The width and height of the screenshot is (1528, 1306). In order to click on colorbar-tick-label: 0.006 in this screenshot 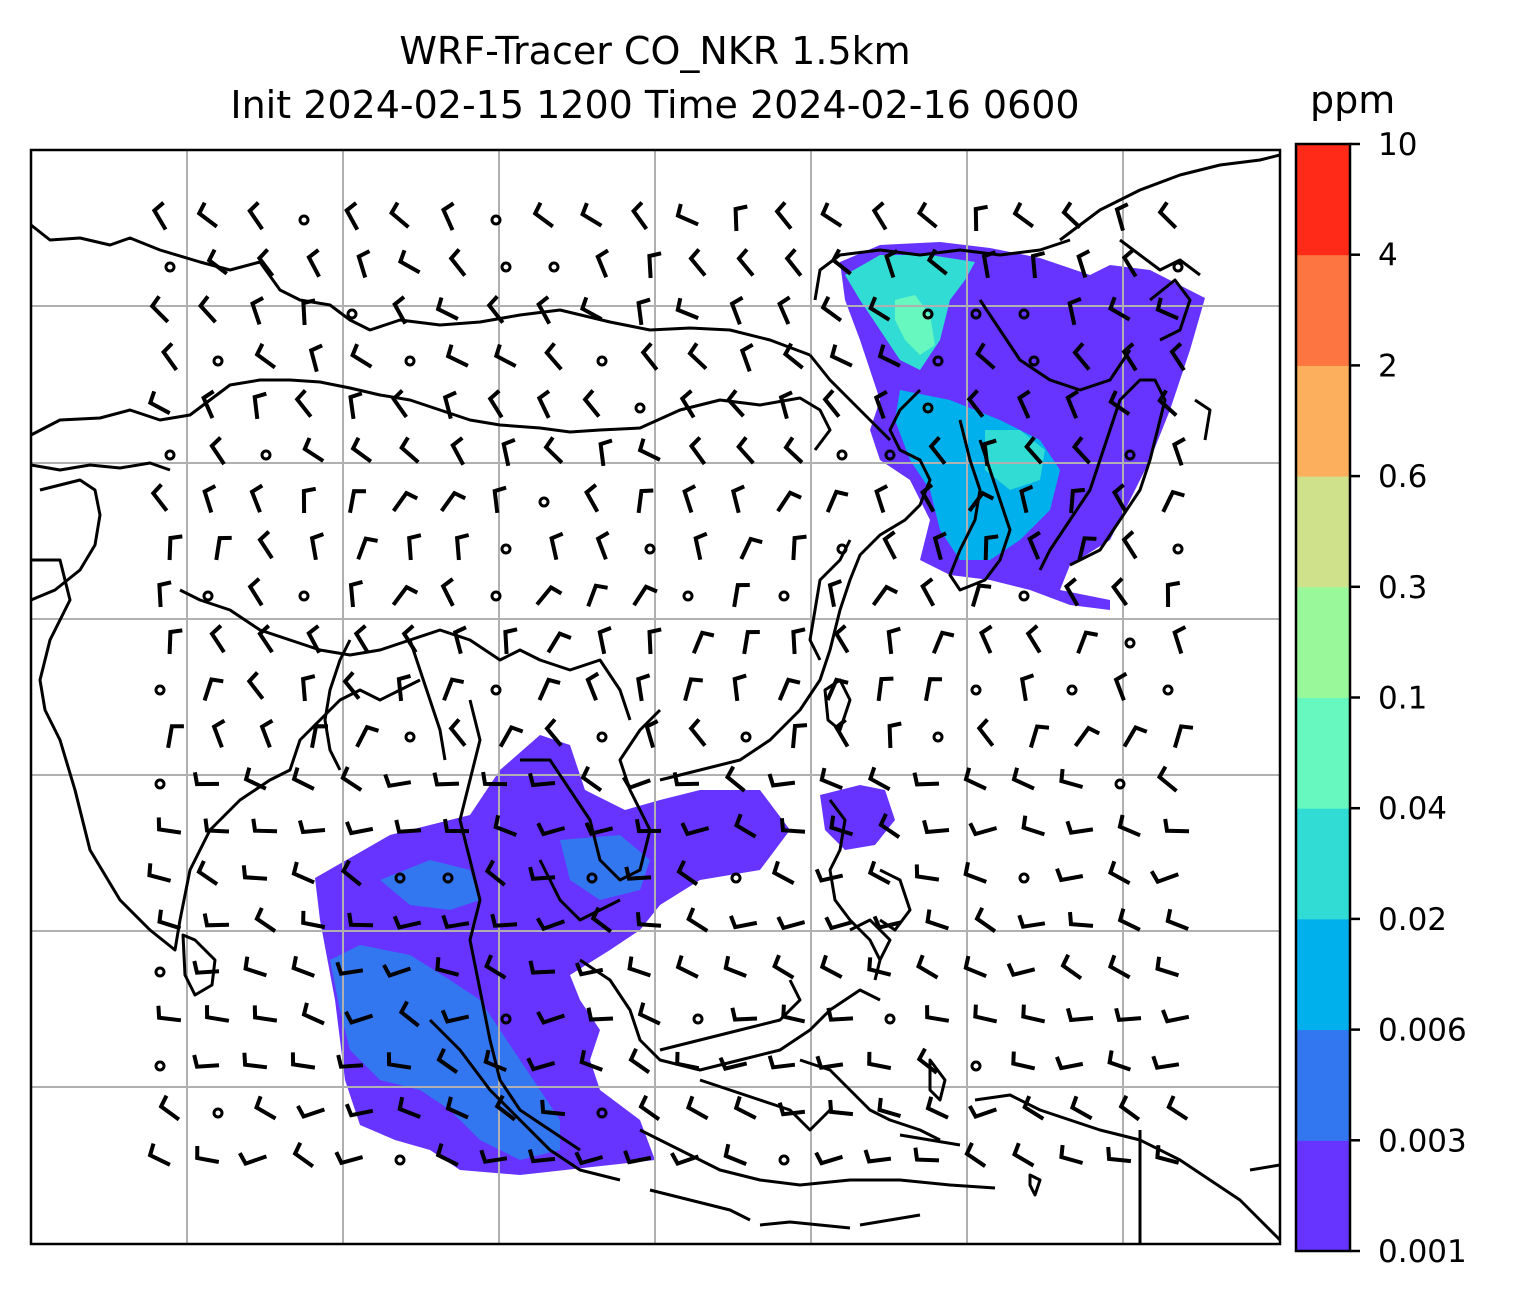, I will do `click(1422, 1031)`.